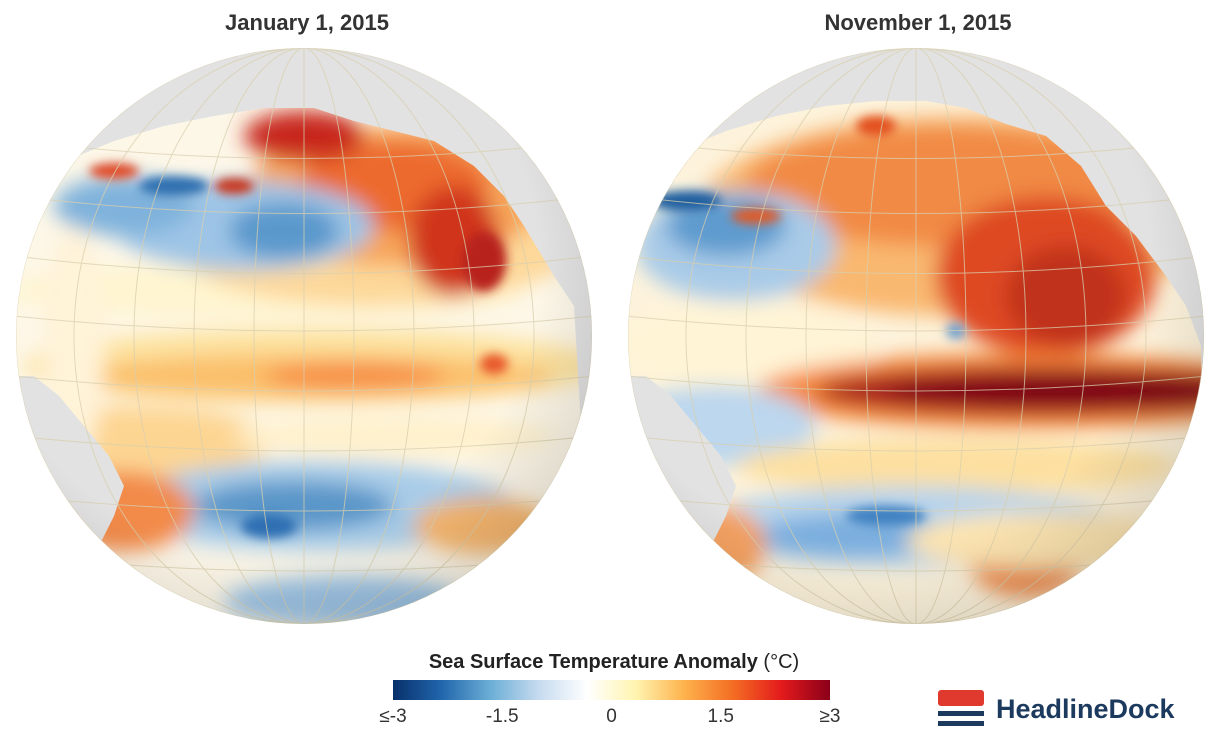 Image resolution: width=1224 pixels, height=748 pixels. I want to click on legend-title: Sea Surface Temperature Anomaly (°C), so click(614, 662).